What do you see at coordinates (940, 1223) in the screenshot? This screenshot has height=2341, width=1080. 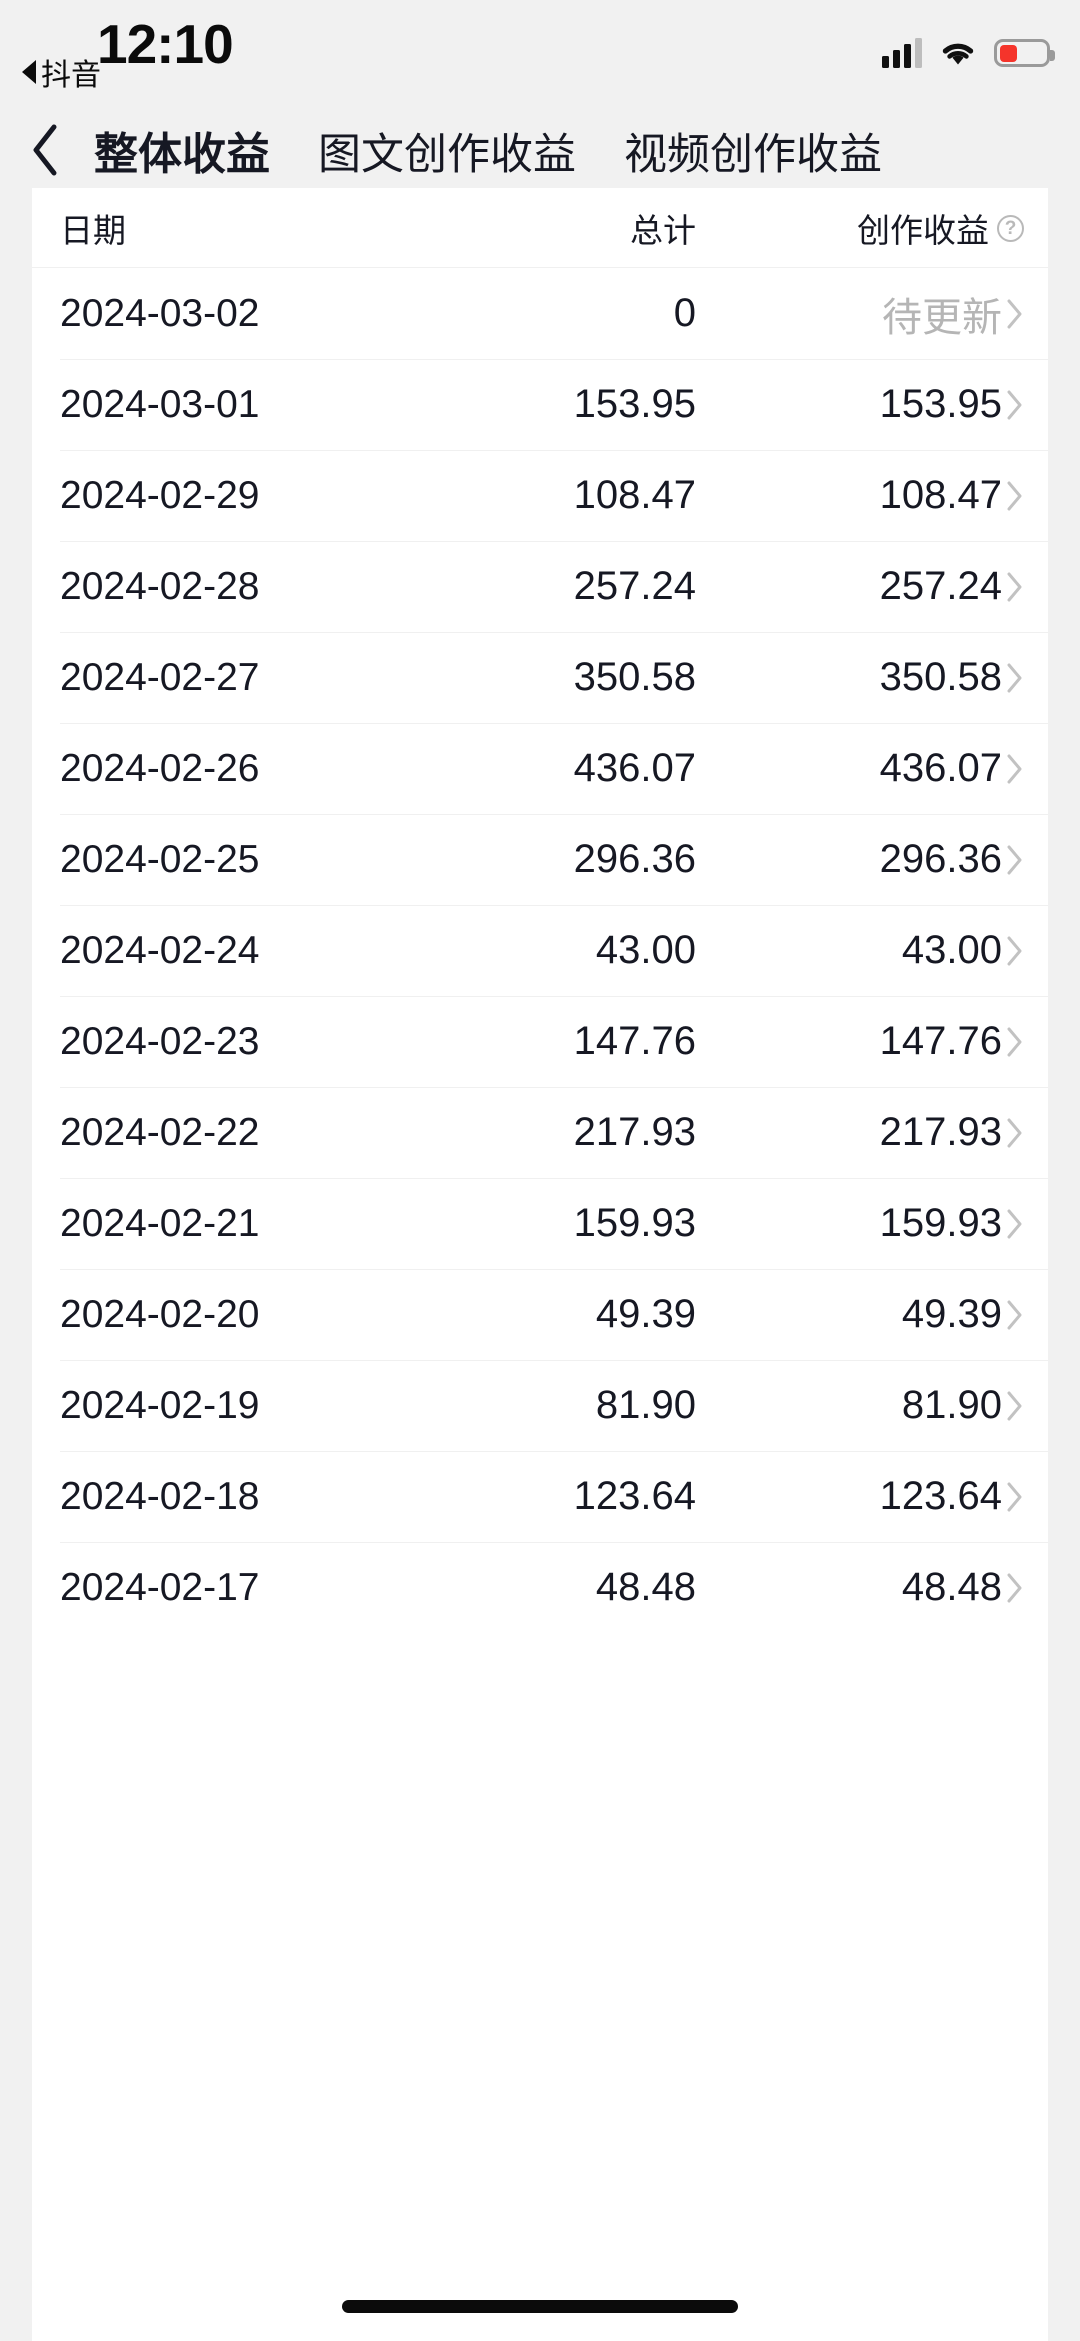 I see `cell-earnings-value: 159.93` at bounding box center [940, 1223].